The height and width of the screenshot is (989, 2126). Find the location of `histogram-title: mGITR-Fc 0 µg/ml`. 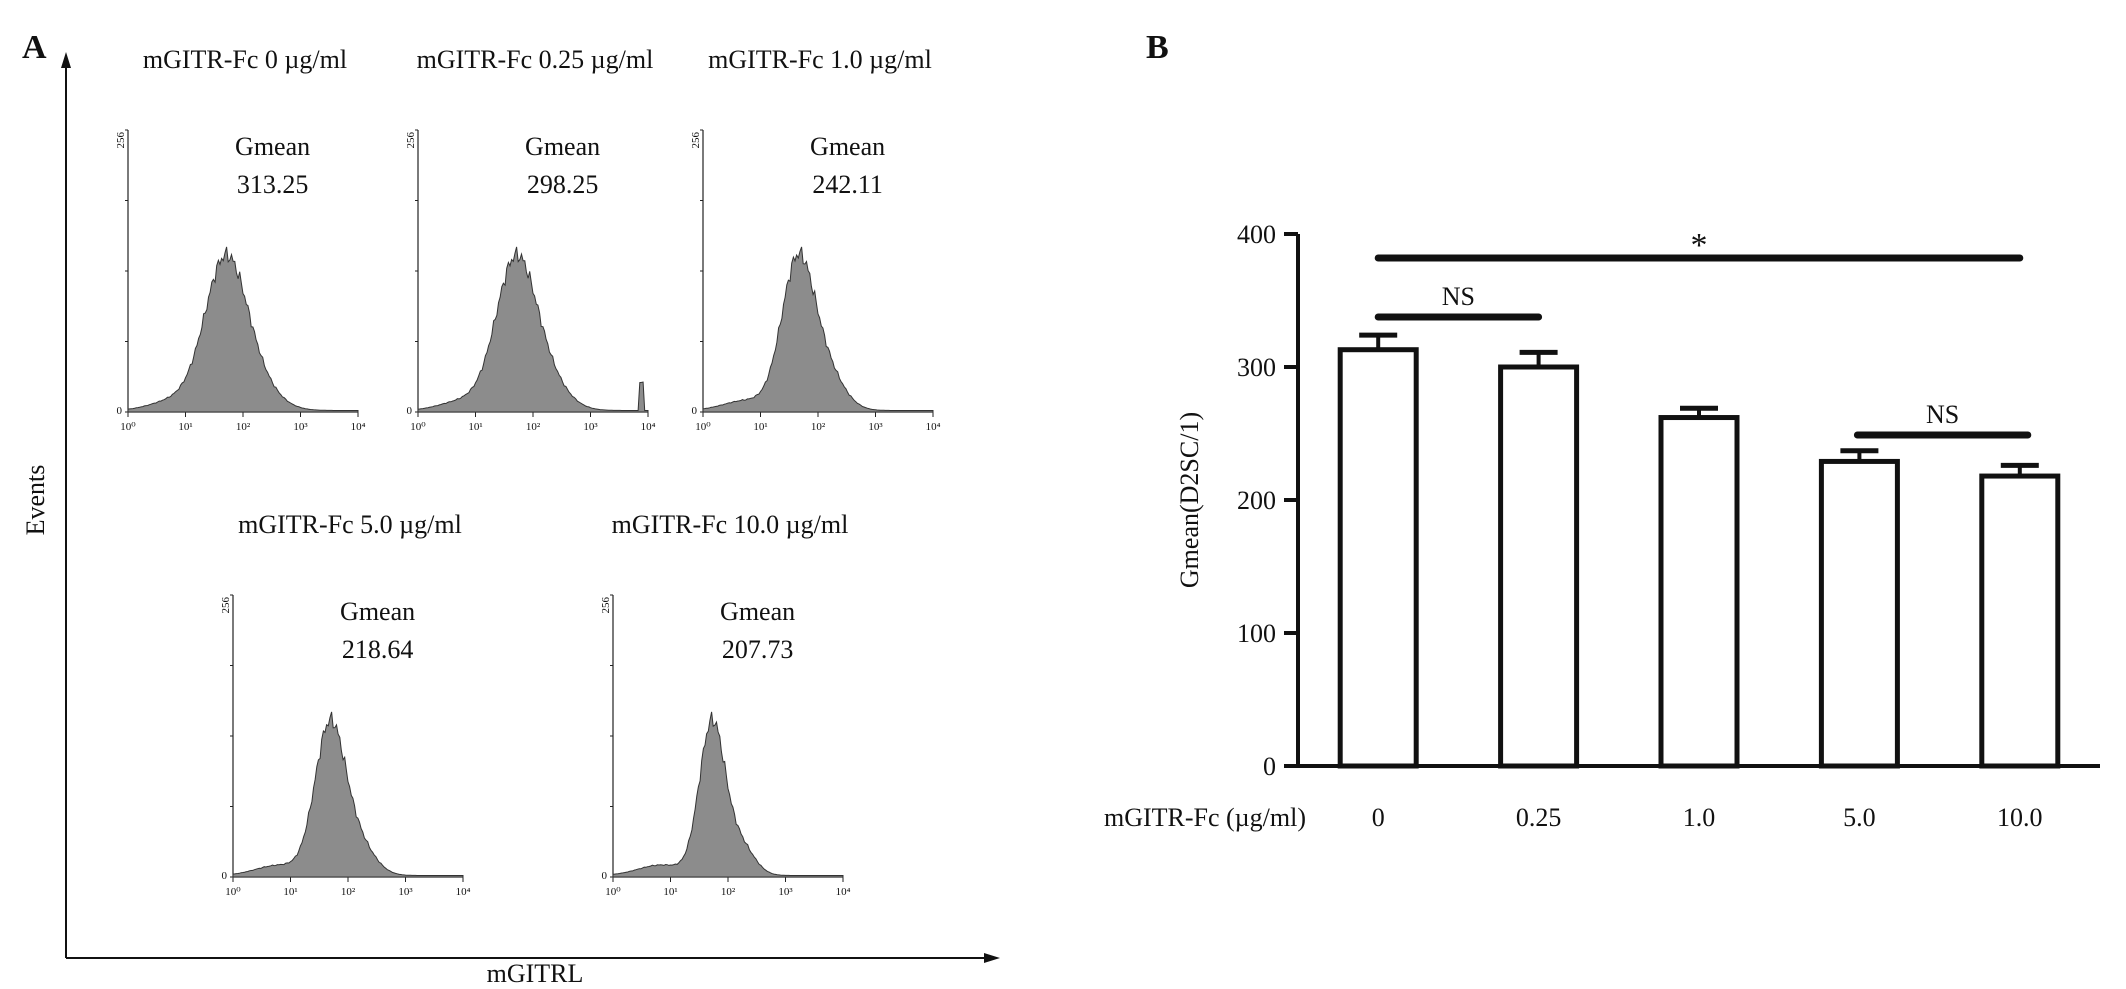

histogram-title: mGITR-Fc 0 µg/ml is located at coordinates (245, 59).